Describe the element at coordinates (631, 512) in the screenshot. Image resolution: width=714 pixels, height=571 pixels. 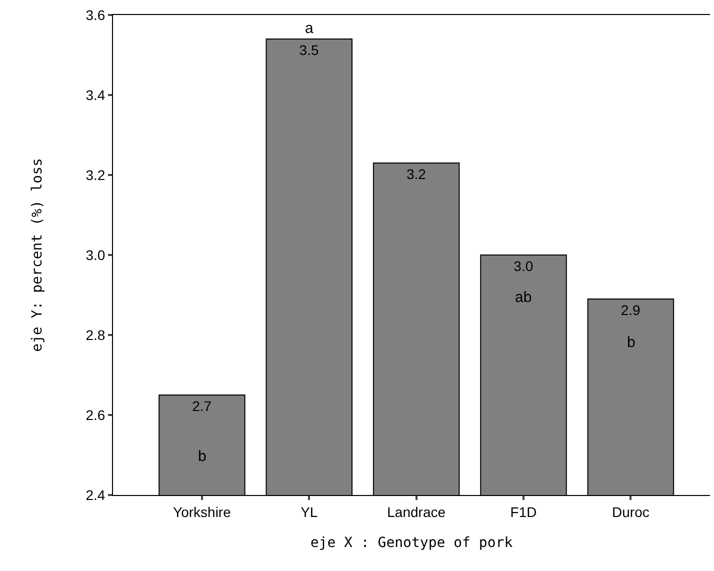
I see `x-tick-label: Duroc` at that location.